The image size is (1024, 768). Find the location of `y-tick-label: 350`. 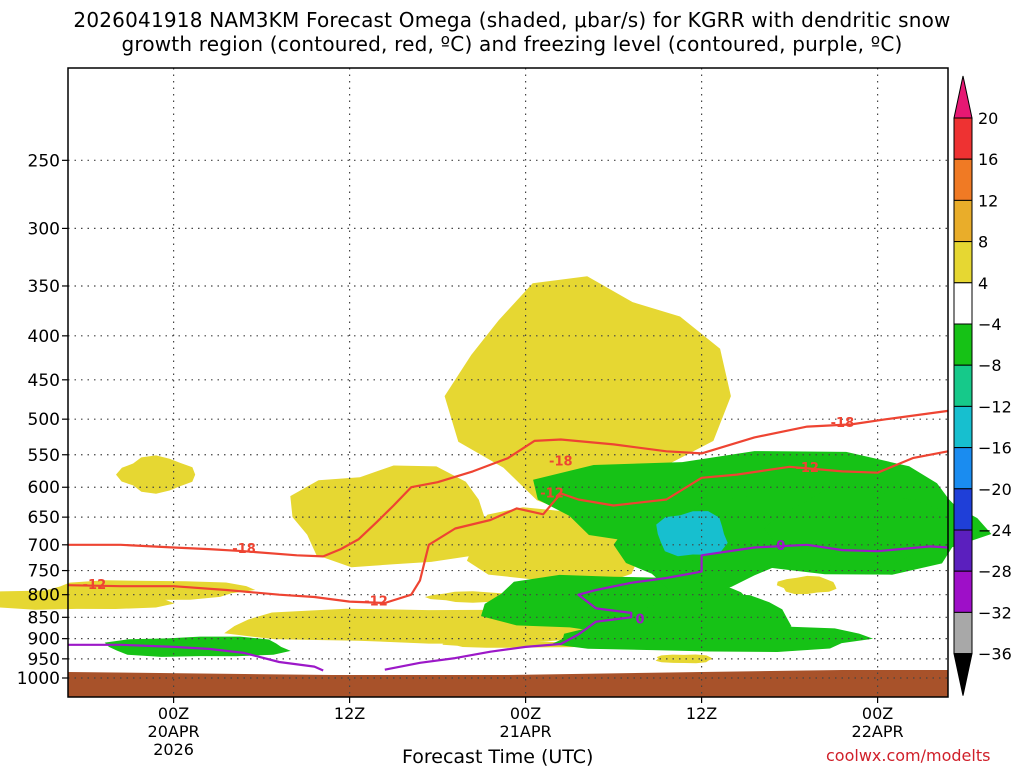

y-tick-label: 350 is located at coordinates (44, 287).